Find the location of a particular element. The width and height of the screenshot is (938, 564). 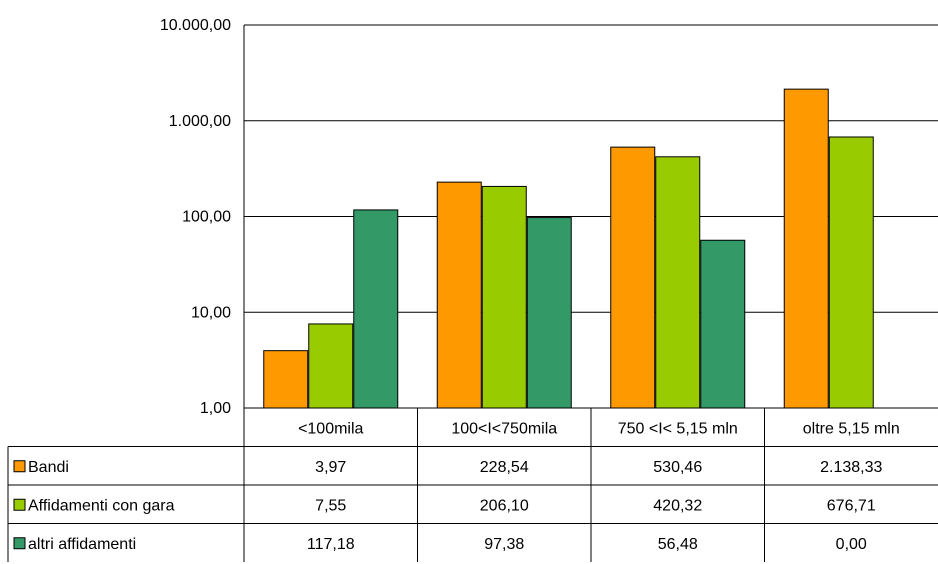

y-tick-label: 10,00 is located at coordinates (211, 312).